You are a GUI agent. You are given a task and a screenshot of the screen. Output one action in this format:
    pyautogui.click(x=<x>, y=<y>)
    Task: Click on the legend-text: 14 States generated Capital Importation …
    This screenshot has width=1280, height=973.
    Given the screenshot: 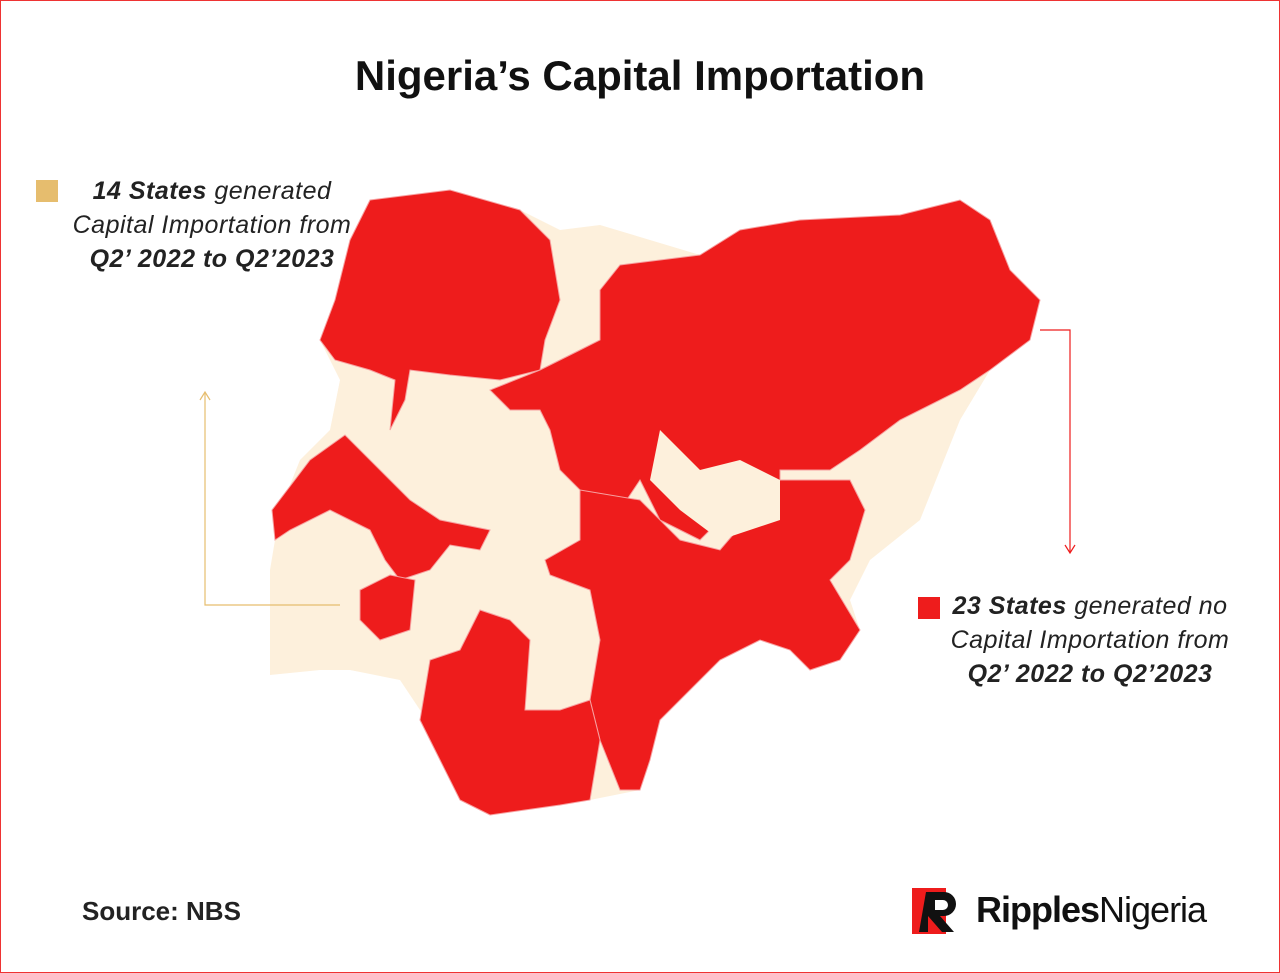 What is the action you would take?
    pyautogui.click(x=212, y=225)
    